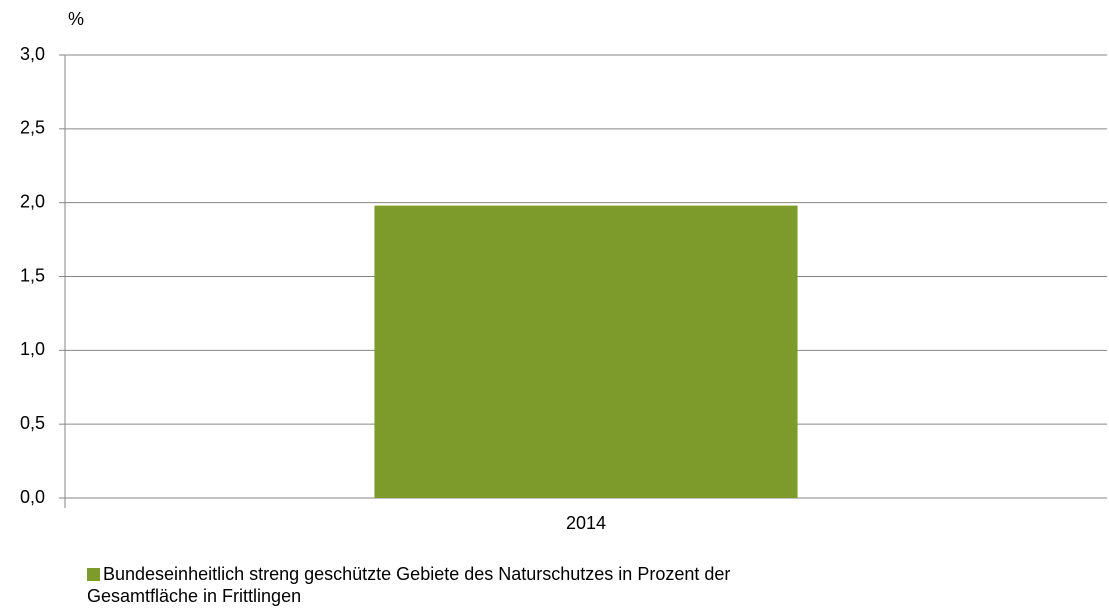 This screenshot has height=612, width=1109. What do you see at coordinates (32, 497) in the screenshot?
I see `y-tick-label: 0,0` at bounding box center [32, 497].